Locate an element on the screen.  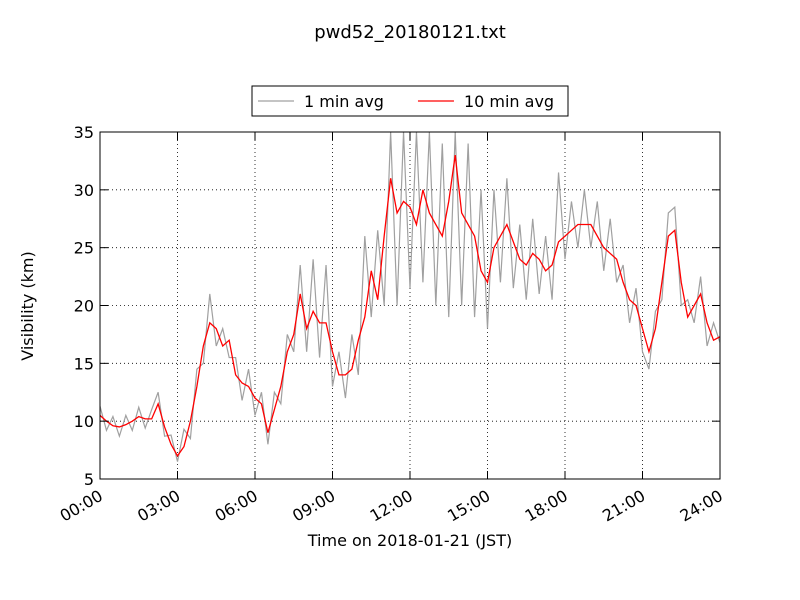
chart-title: pwd52_20180121.txt is located at coordinates (410, 32).